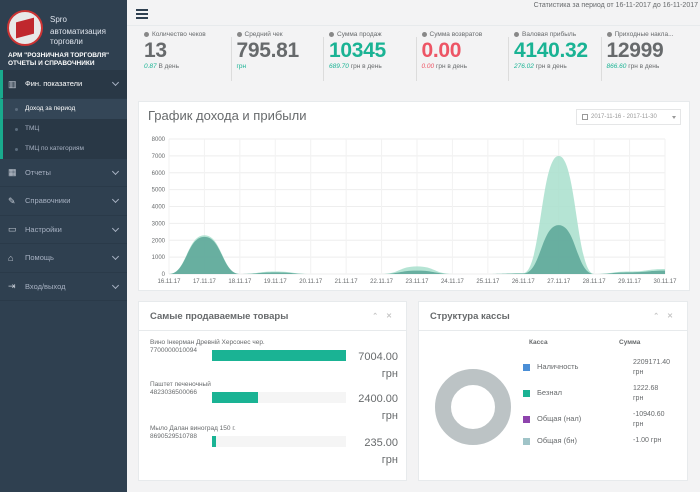  What do you see at coordinates (159, 224) in the screenshot?
I see `y-tick-label: 3000` at bounding box center [159, 224].